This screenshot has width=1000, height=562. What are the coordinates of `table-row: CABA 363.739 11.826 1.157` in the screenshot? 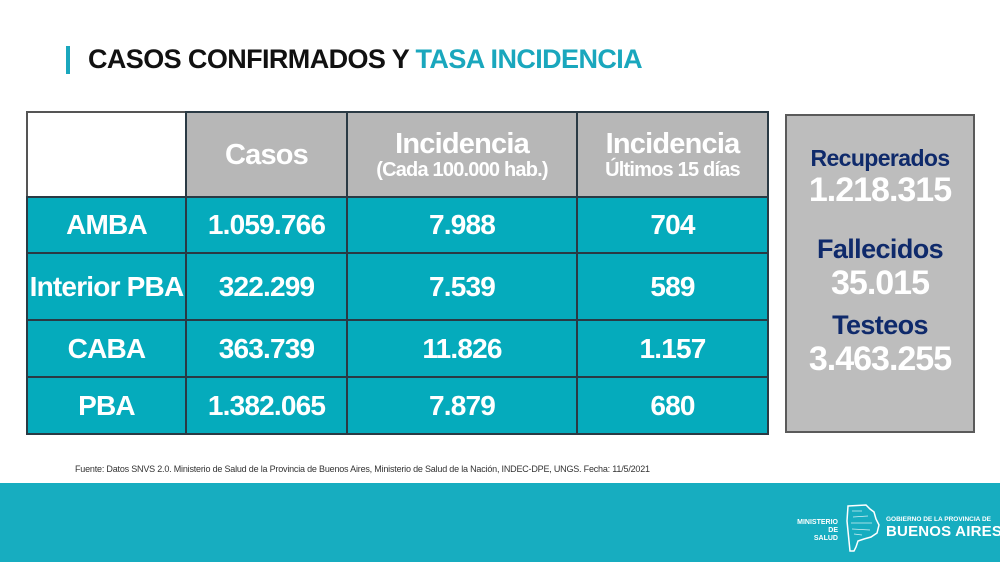 It's located at (397, 348).